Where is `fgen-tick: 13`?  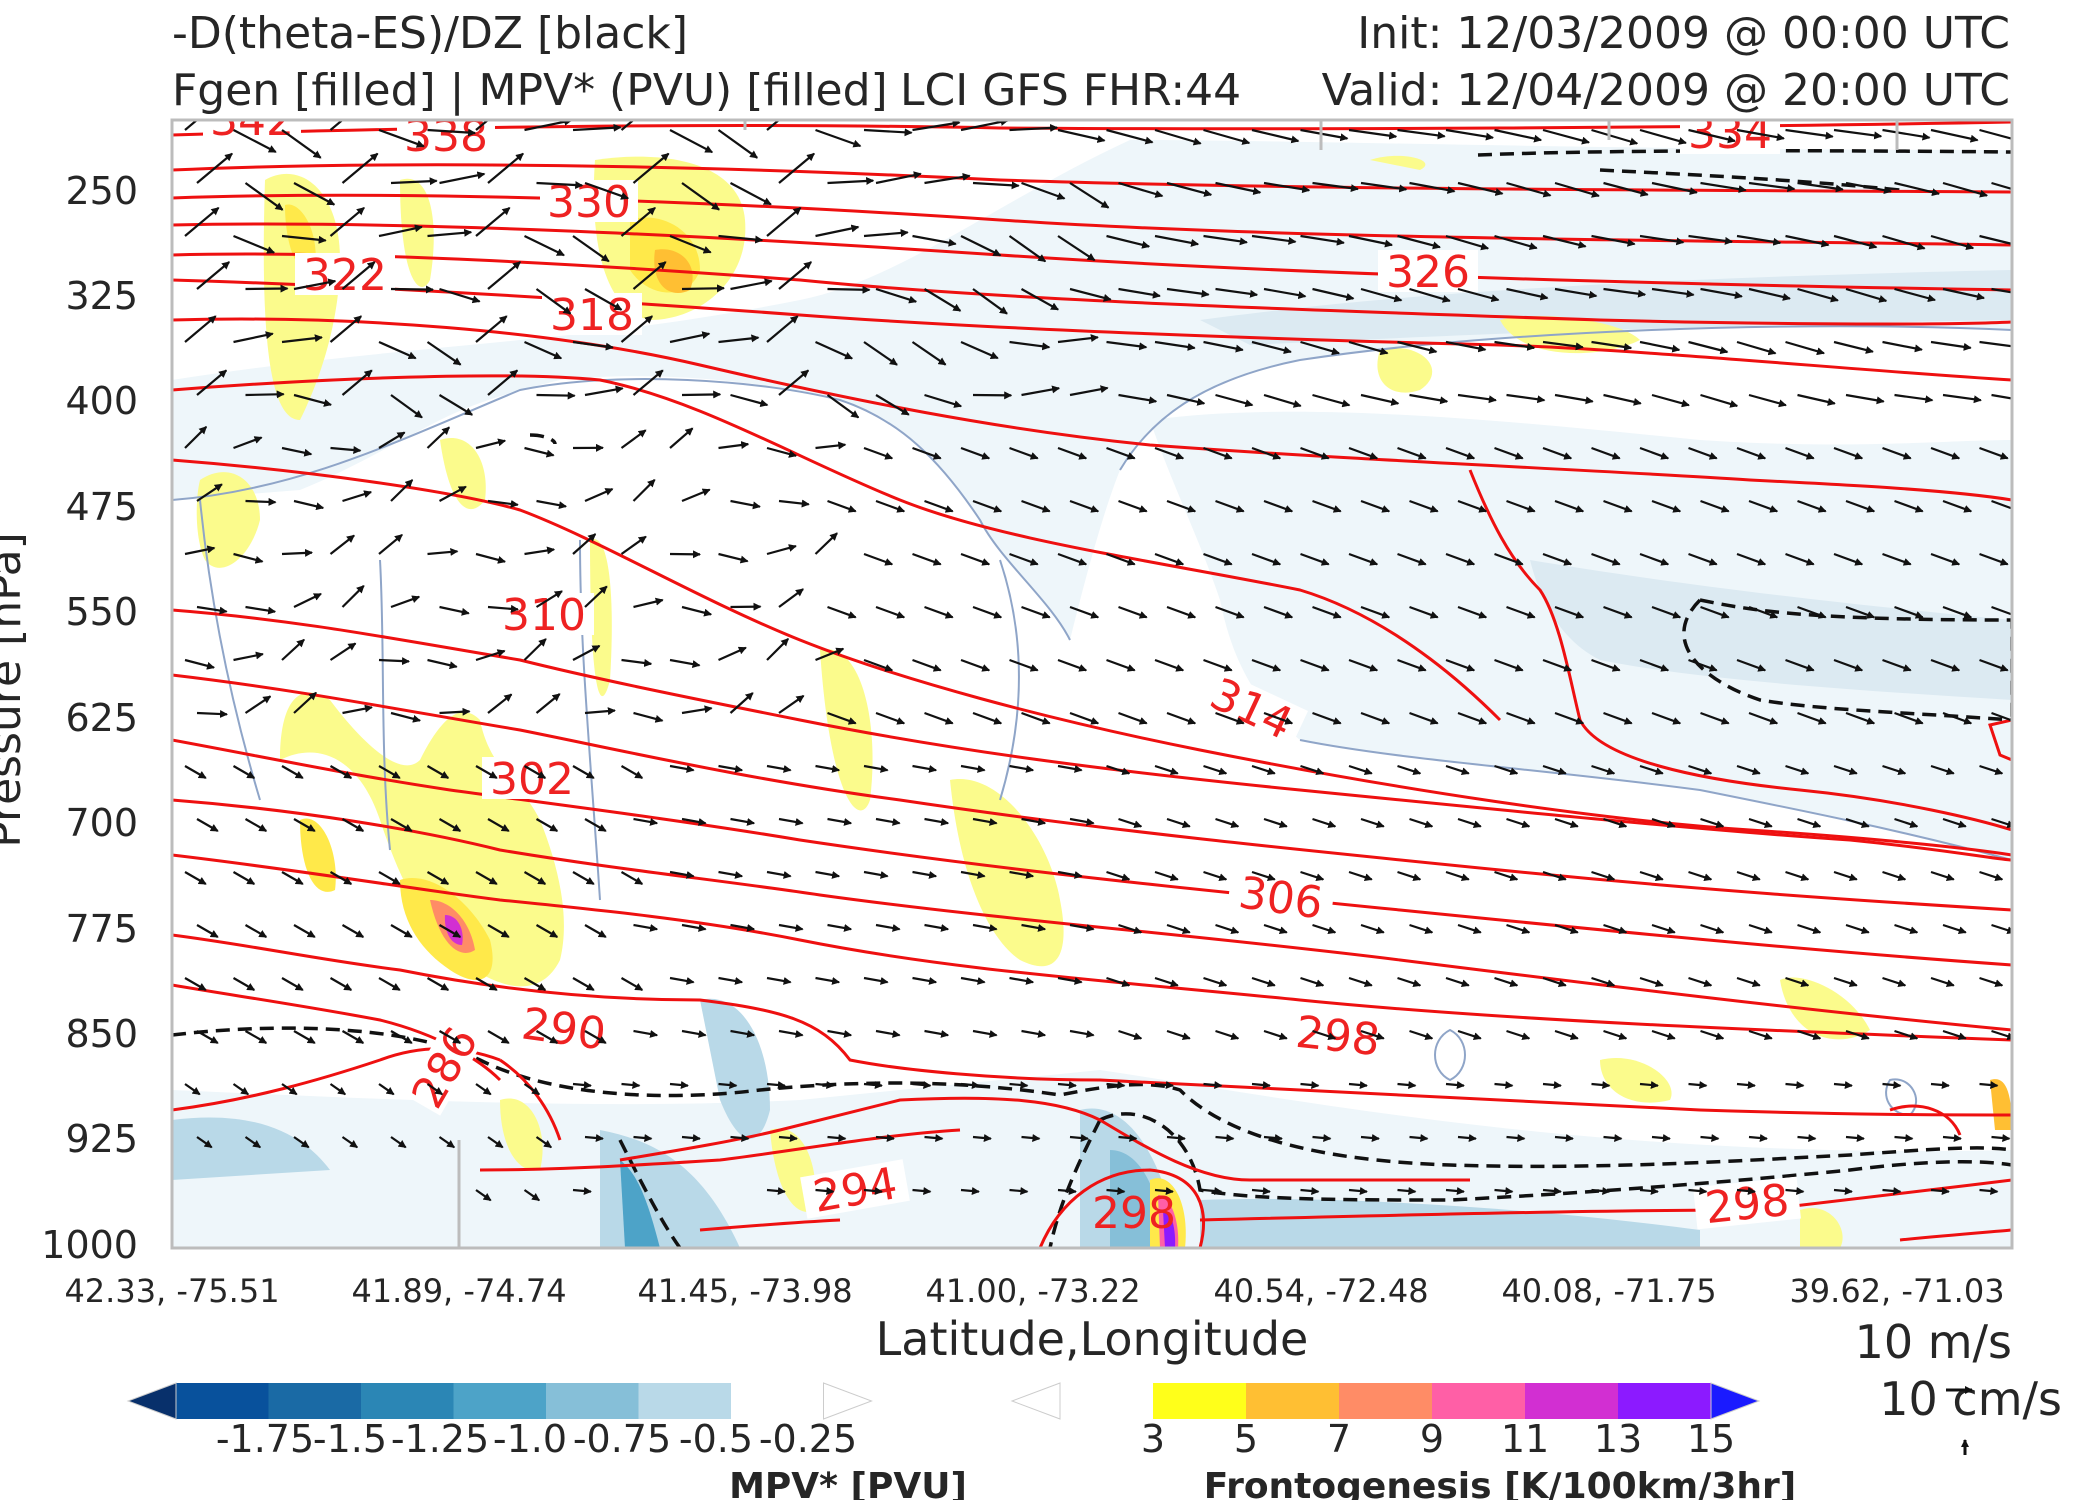 fgen-tick: 13 is located at coordinates (1618, 1439).